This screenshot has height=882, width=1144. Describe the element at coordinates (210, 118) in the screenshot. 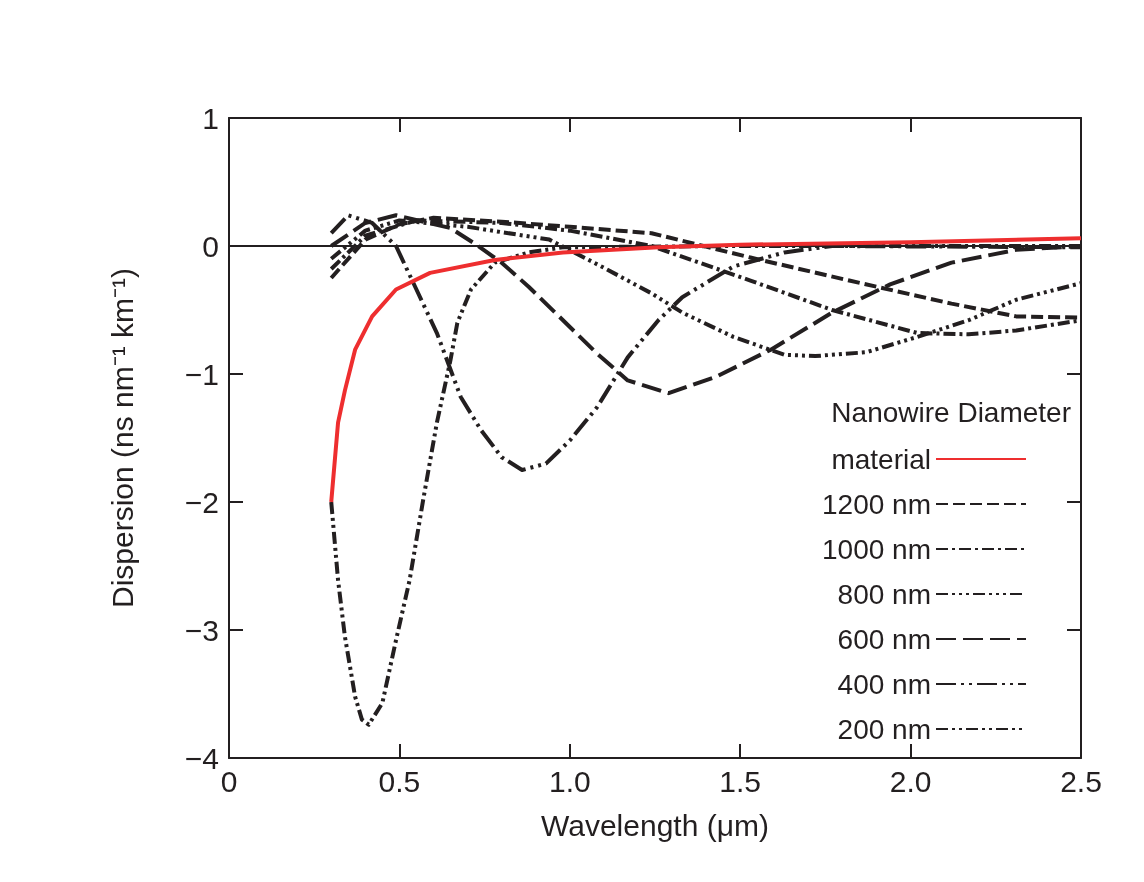

I see `y-tick-label: 1` at that location.